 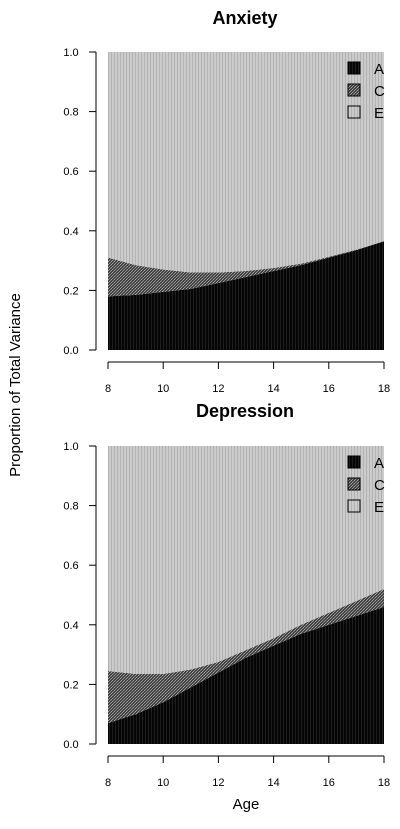 What do you see at coordinates (246, 804) in the screenshot?
I see `x-axis-title: Age` at bounding box center [246, 804].